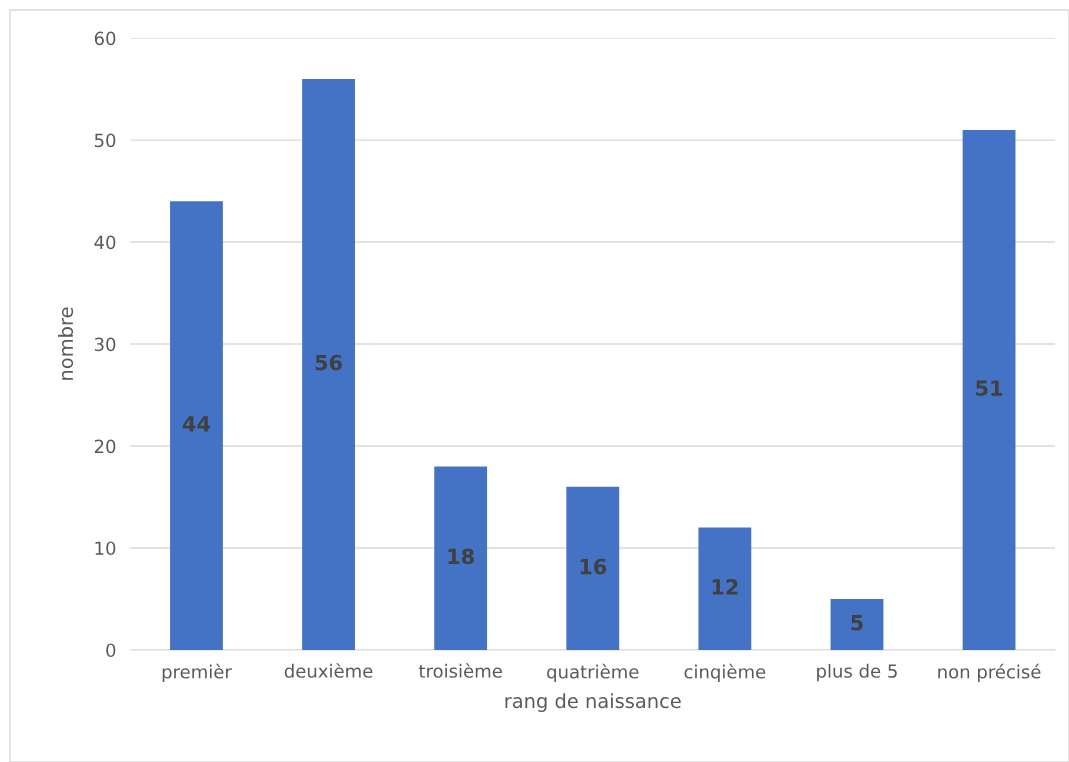 The image size is (1069, 762). What do you see at coordinates (105, 242) in the screenshot?
I see `y-tick-label: 40` at bounding box center [105, 242].